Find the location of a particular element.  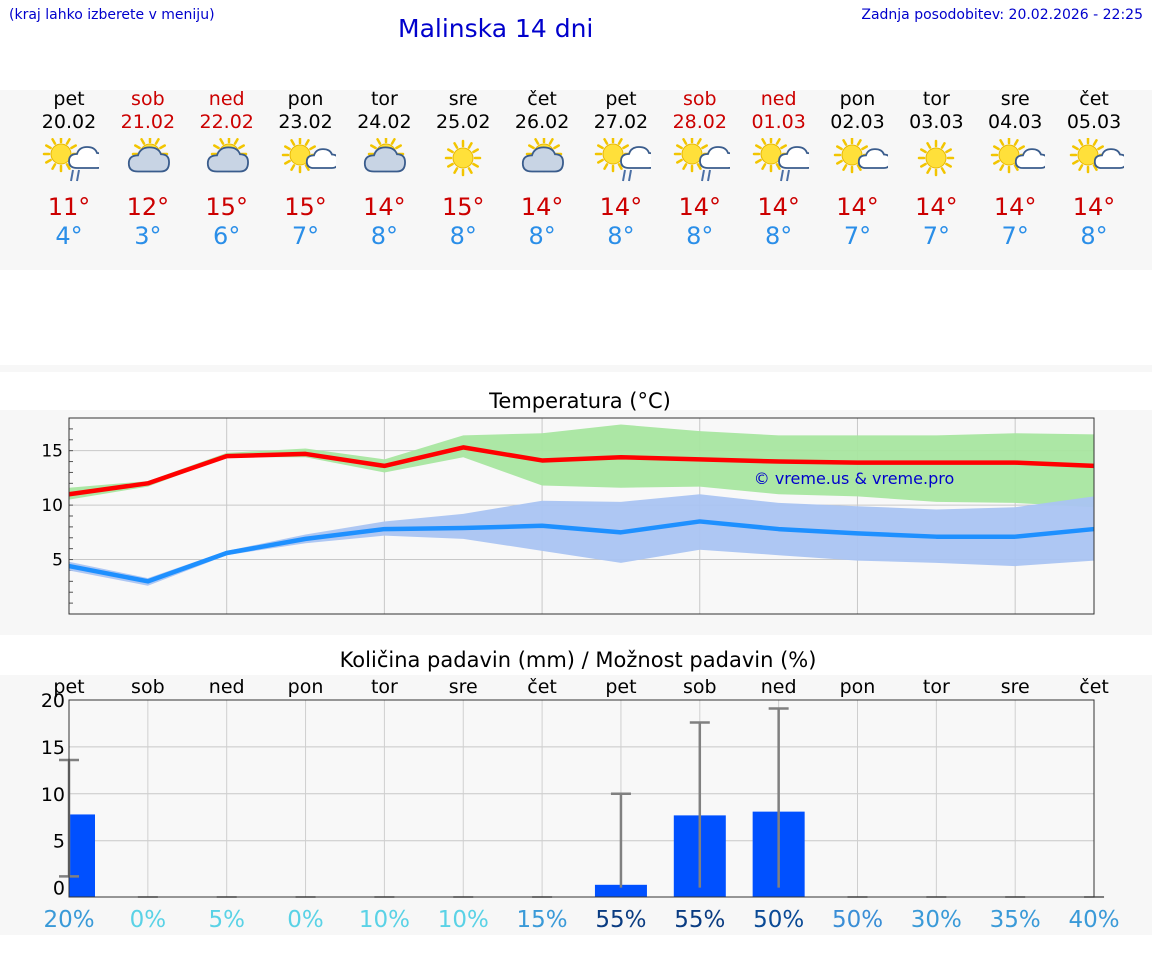

sun-icon is located at coordinates (936, 158).